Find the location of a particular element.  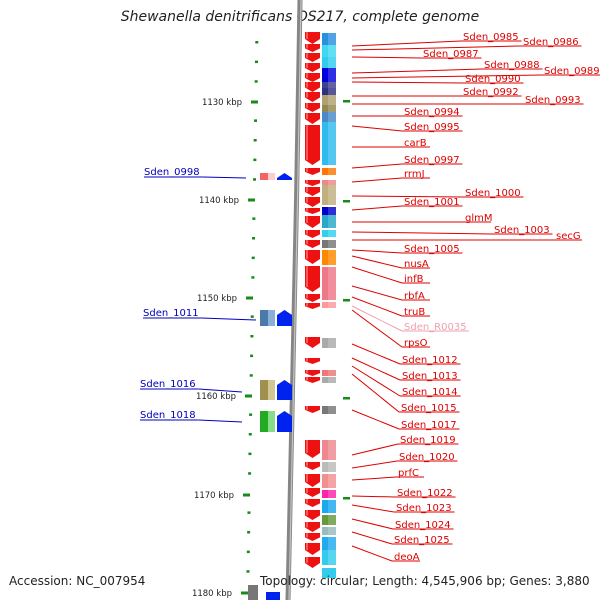

gene-label: Sden_0992 is located at coordinates (491, 92).